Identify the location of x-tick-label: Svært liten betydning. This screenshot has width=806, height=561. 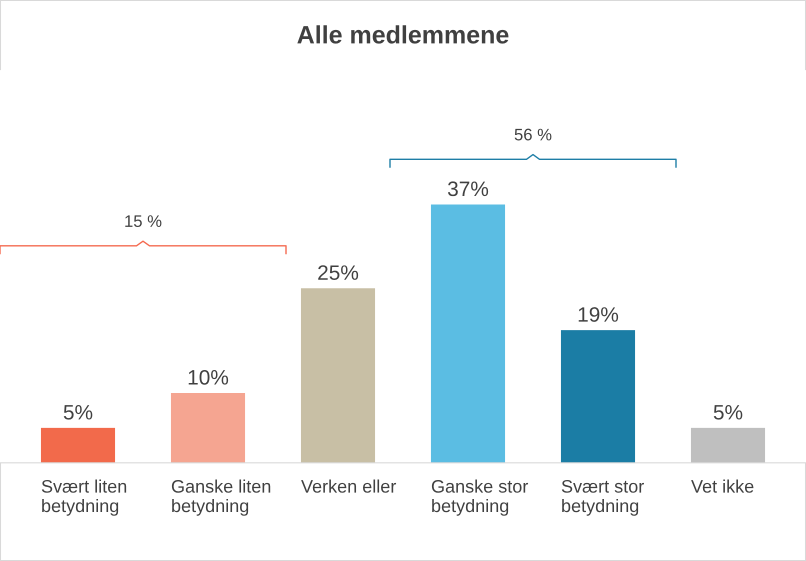
(84, 497).